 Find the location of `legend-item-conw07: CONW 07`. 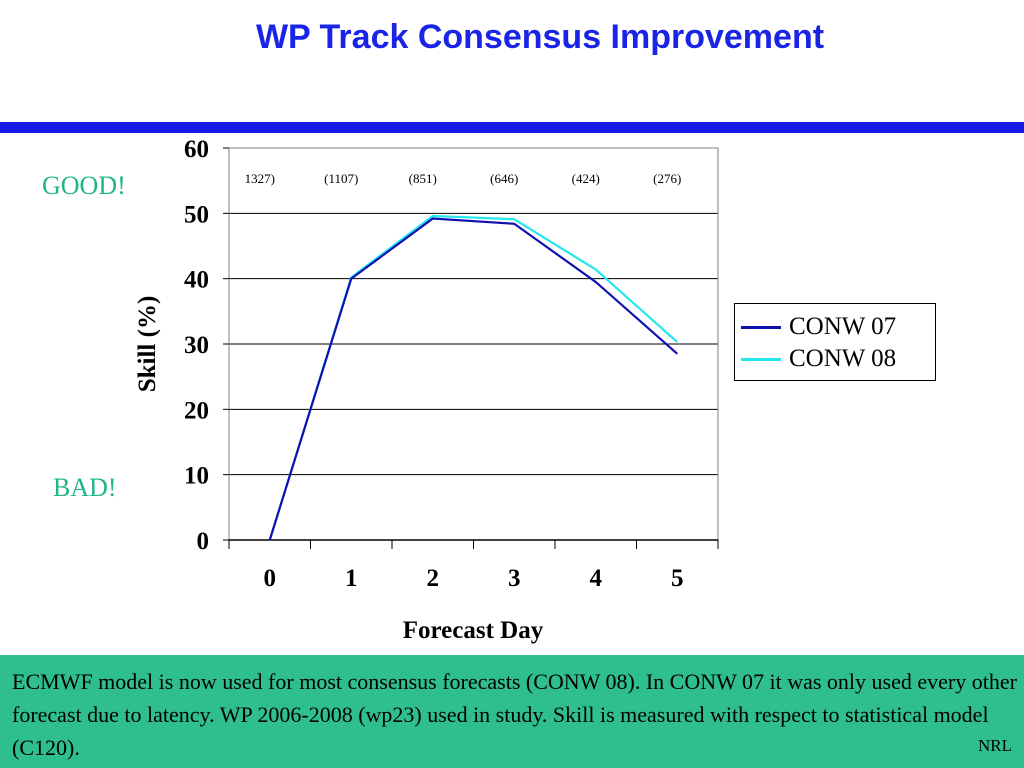

legend-item-conw07: CONW 07 is located at coordinates (818, 327).